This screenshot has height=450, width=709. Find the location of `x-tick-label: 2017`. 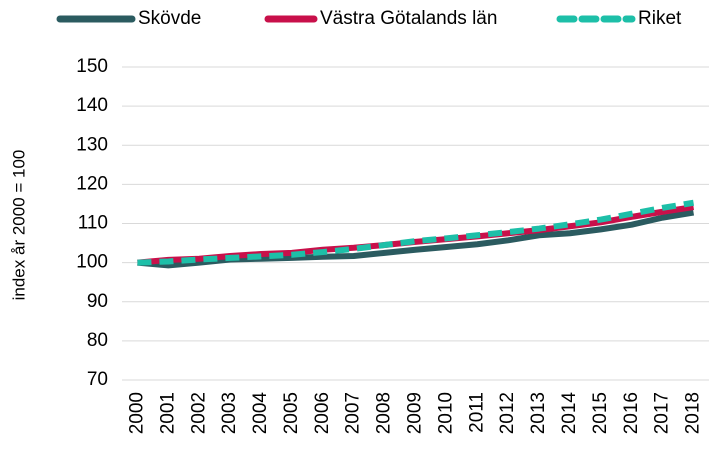

x-tick-label: 2017 is located at coordinates (662, 413).